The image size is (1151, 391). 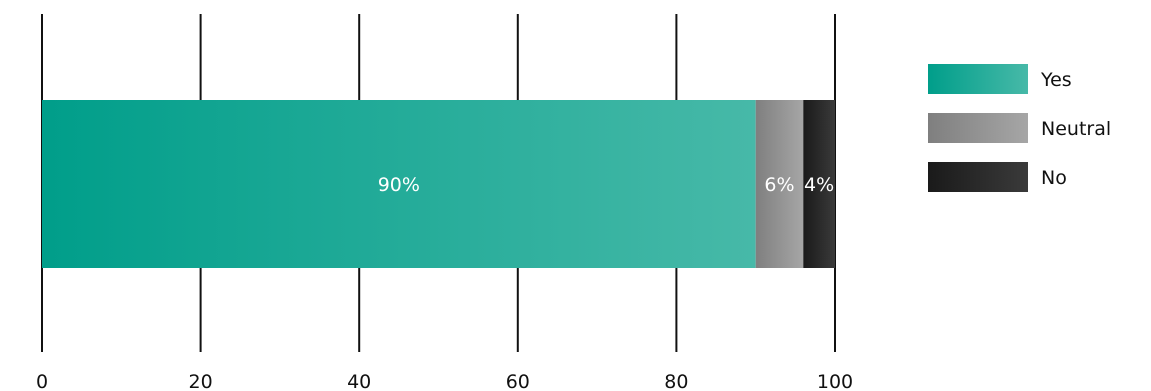 What do you see at coordinates (606, 185) in the screenshot?
I see `data-labels: 90% 6% 4%` at bounding box center [606, 185].